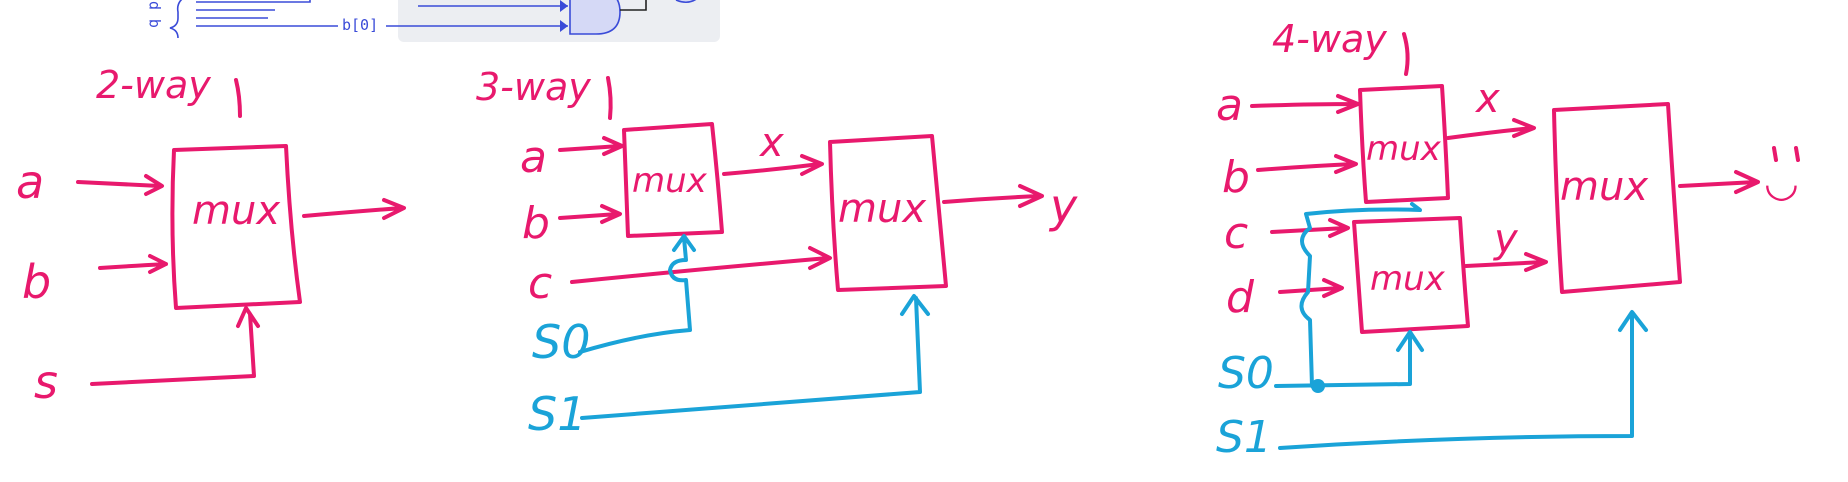  What do you see at coordinates (591, 146) in the screenshot?
I see `three-way-wire-a` at bounding box center [591, 146].